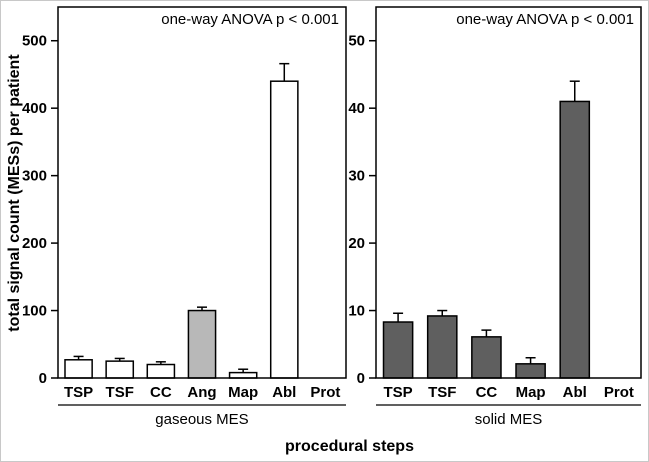 Image resolution: width=649 pixels, height=462 pixels. Describe the element at coordinates (14, 193) in the screenshot. I see `y-axis-label: total signal count (MESs) per patient` at that location.